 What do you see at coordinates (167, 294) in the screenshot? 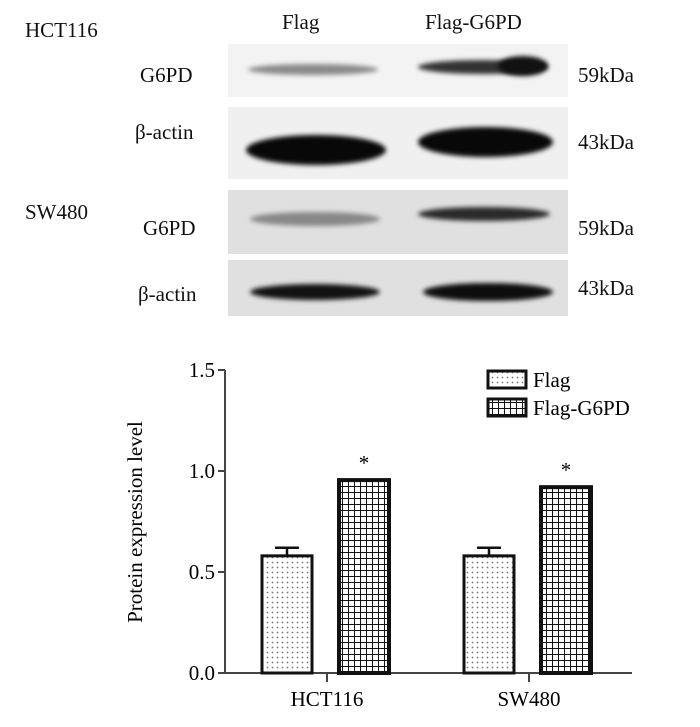
I see `protein-label-actin-2: β-actin` at bounding box center [167, 294].